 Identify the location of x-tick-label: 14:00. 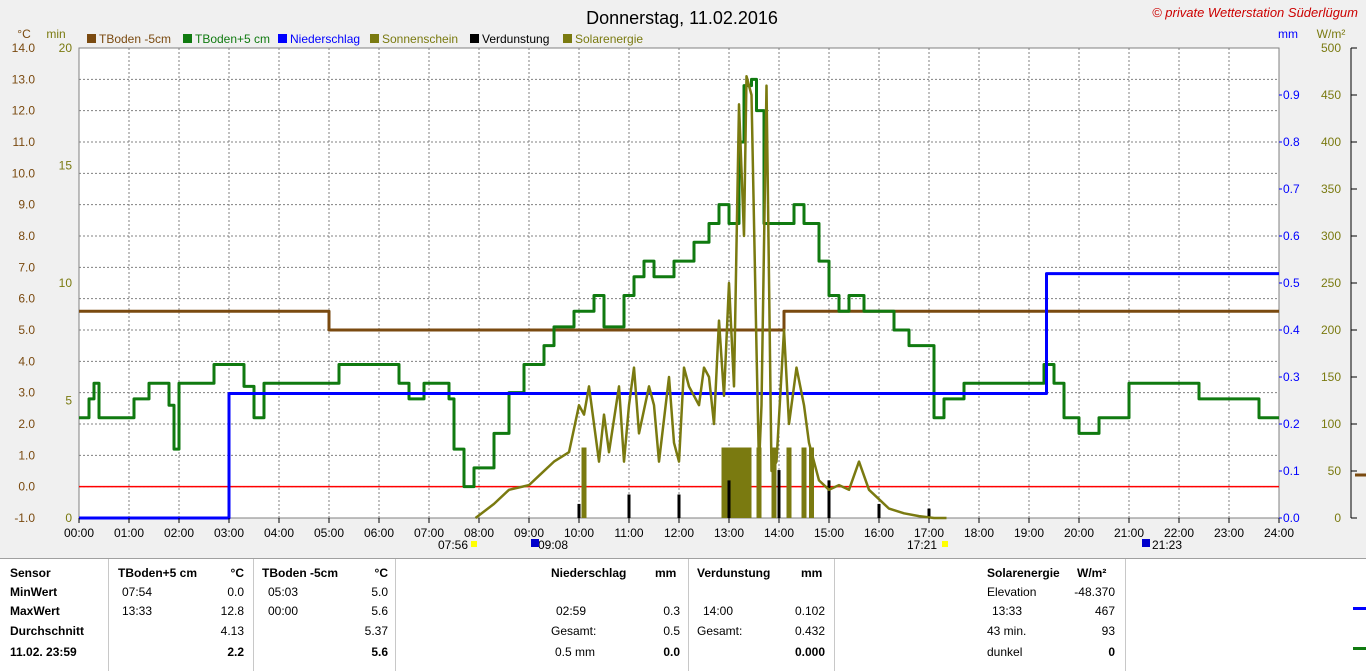
(779, 533).